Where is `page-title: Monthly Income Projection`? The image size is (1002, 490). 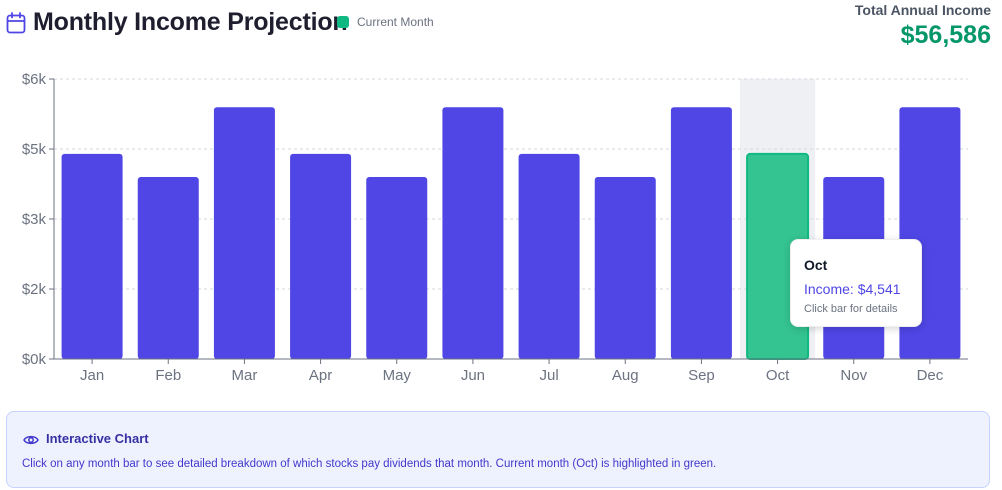
page-title: Monthly Income Projection is located at coordinates (190, 22).